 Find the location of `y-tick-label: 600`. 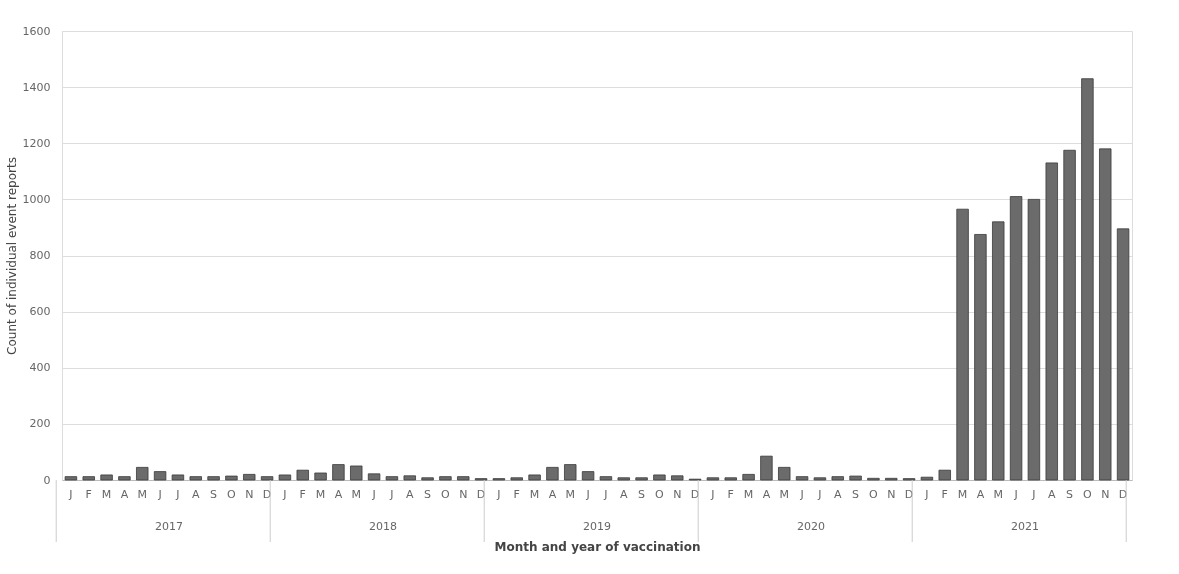

y-tick-label: 600 is located at coordinates (40, 312).